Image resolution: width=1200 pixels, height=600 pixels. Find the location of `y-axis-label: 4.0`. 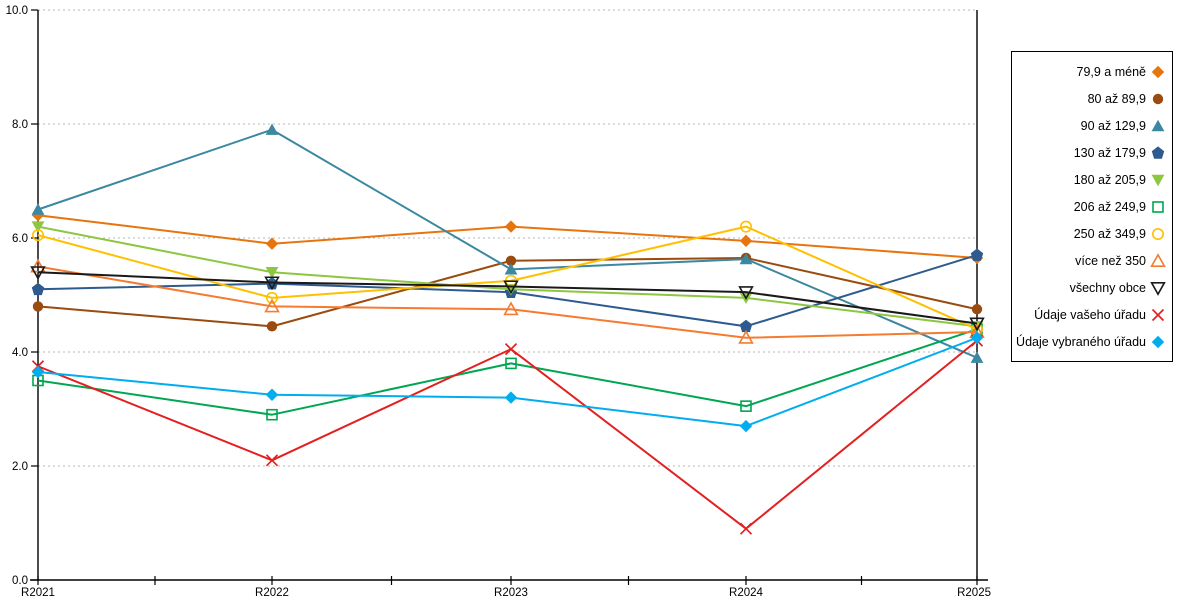

y-axis-label: 4.0 is located at coordinates (20, 353).